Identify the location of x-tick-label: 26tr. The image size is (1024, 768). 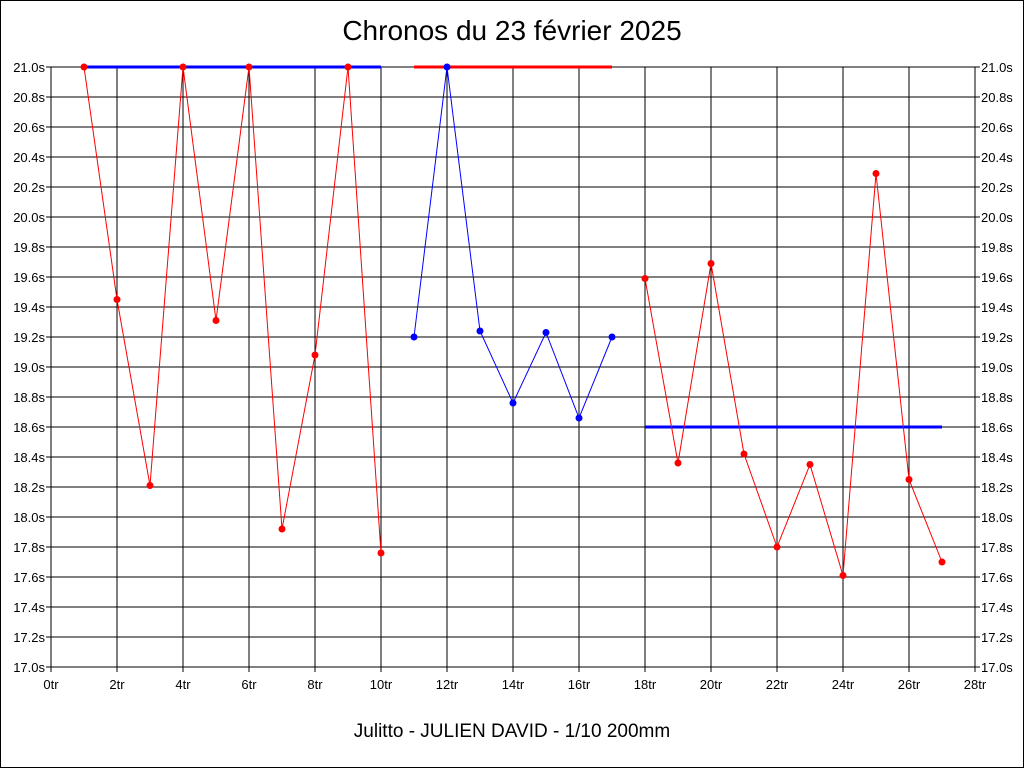
(909, 684).